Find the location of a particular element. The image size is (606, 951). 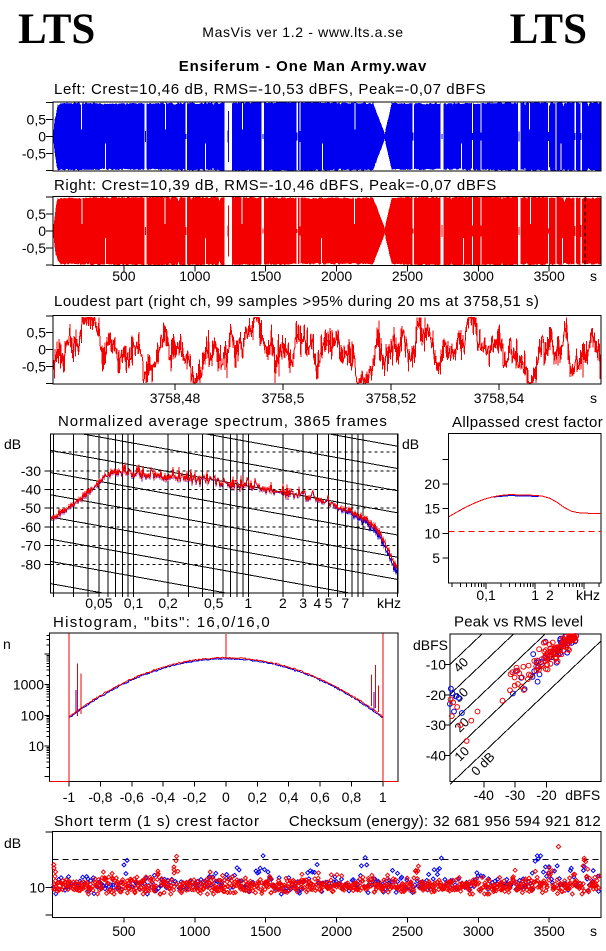

svg-text: Ensiferum - One Man Army.wav is located at coordinates (303, 66).